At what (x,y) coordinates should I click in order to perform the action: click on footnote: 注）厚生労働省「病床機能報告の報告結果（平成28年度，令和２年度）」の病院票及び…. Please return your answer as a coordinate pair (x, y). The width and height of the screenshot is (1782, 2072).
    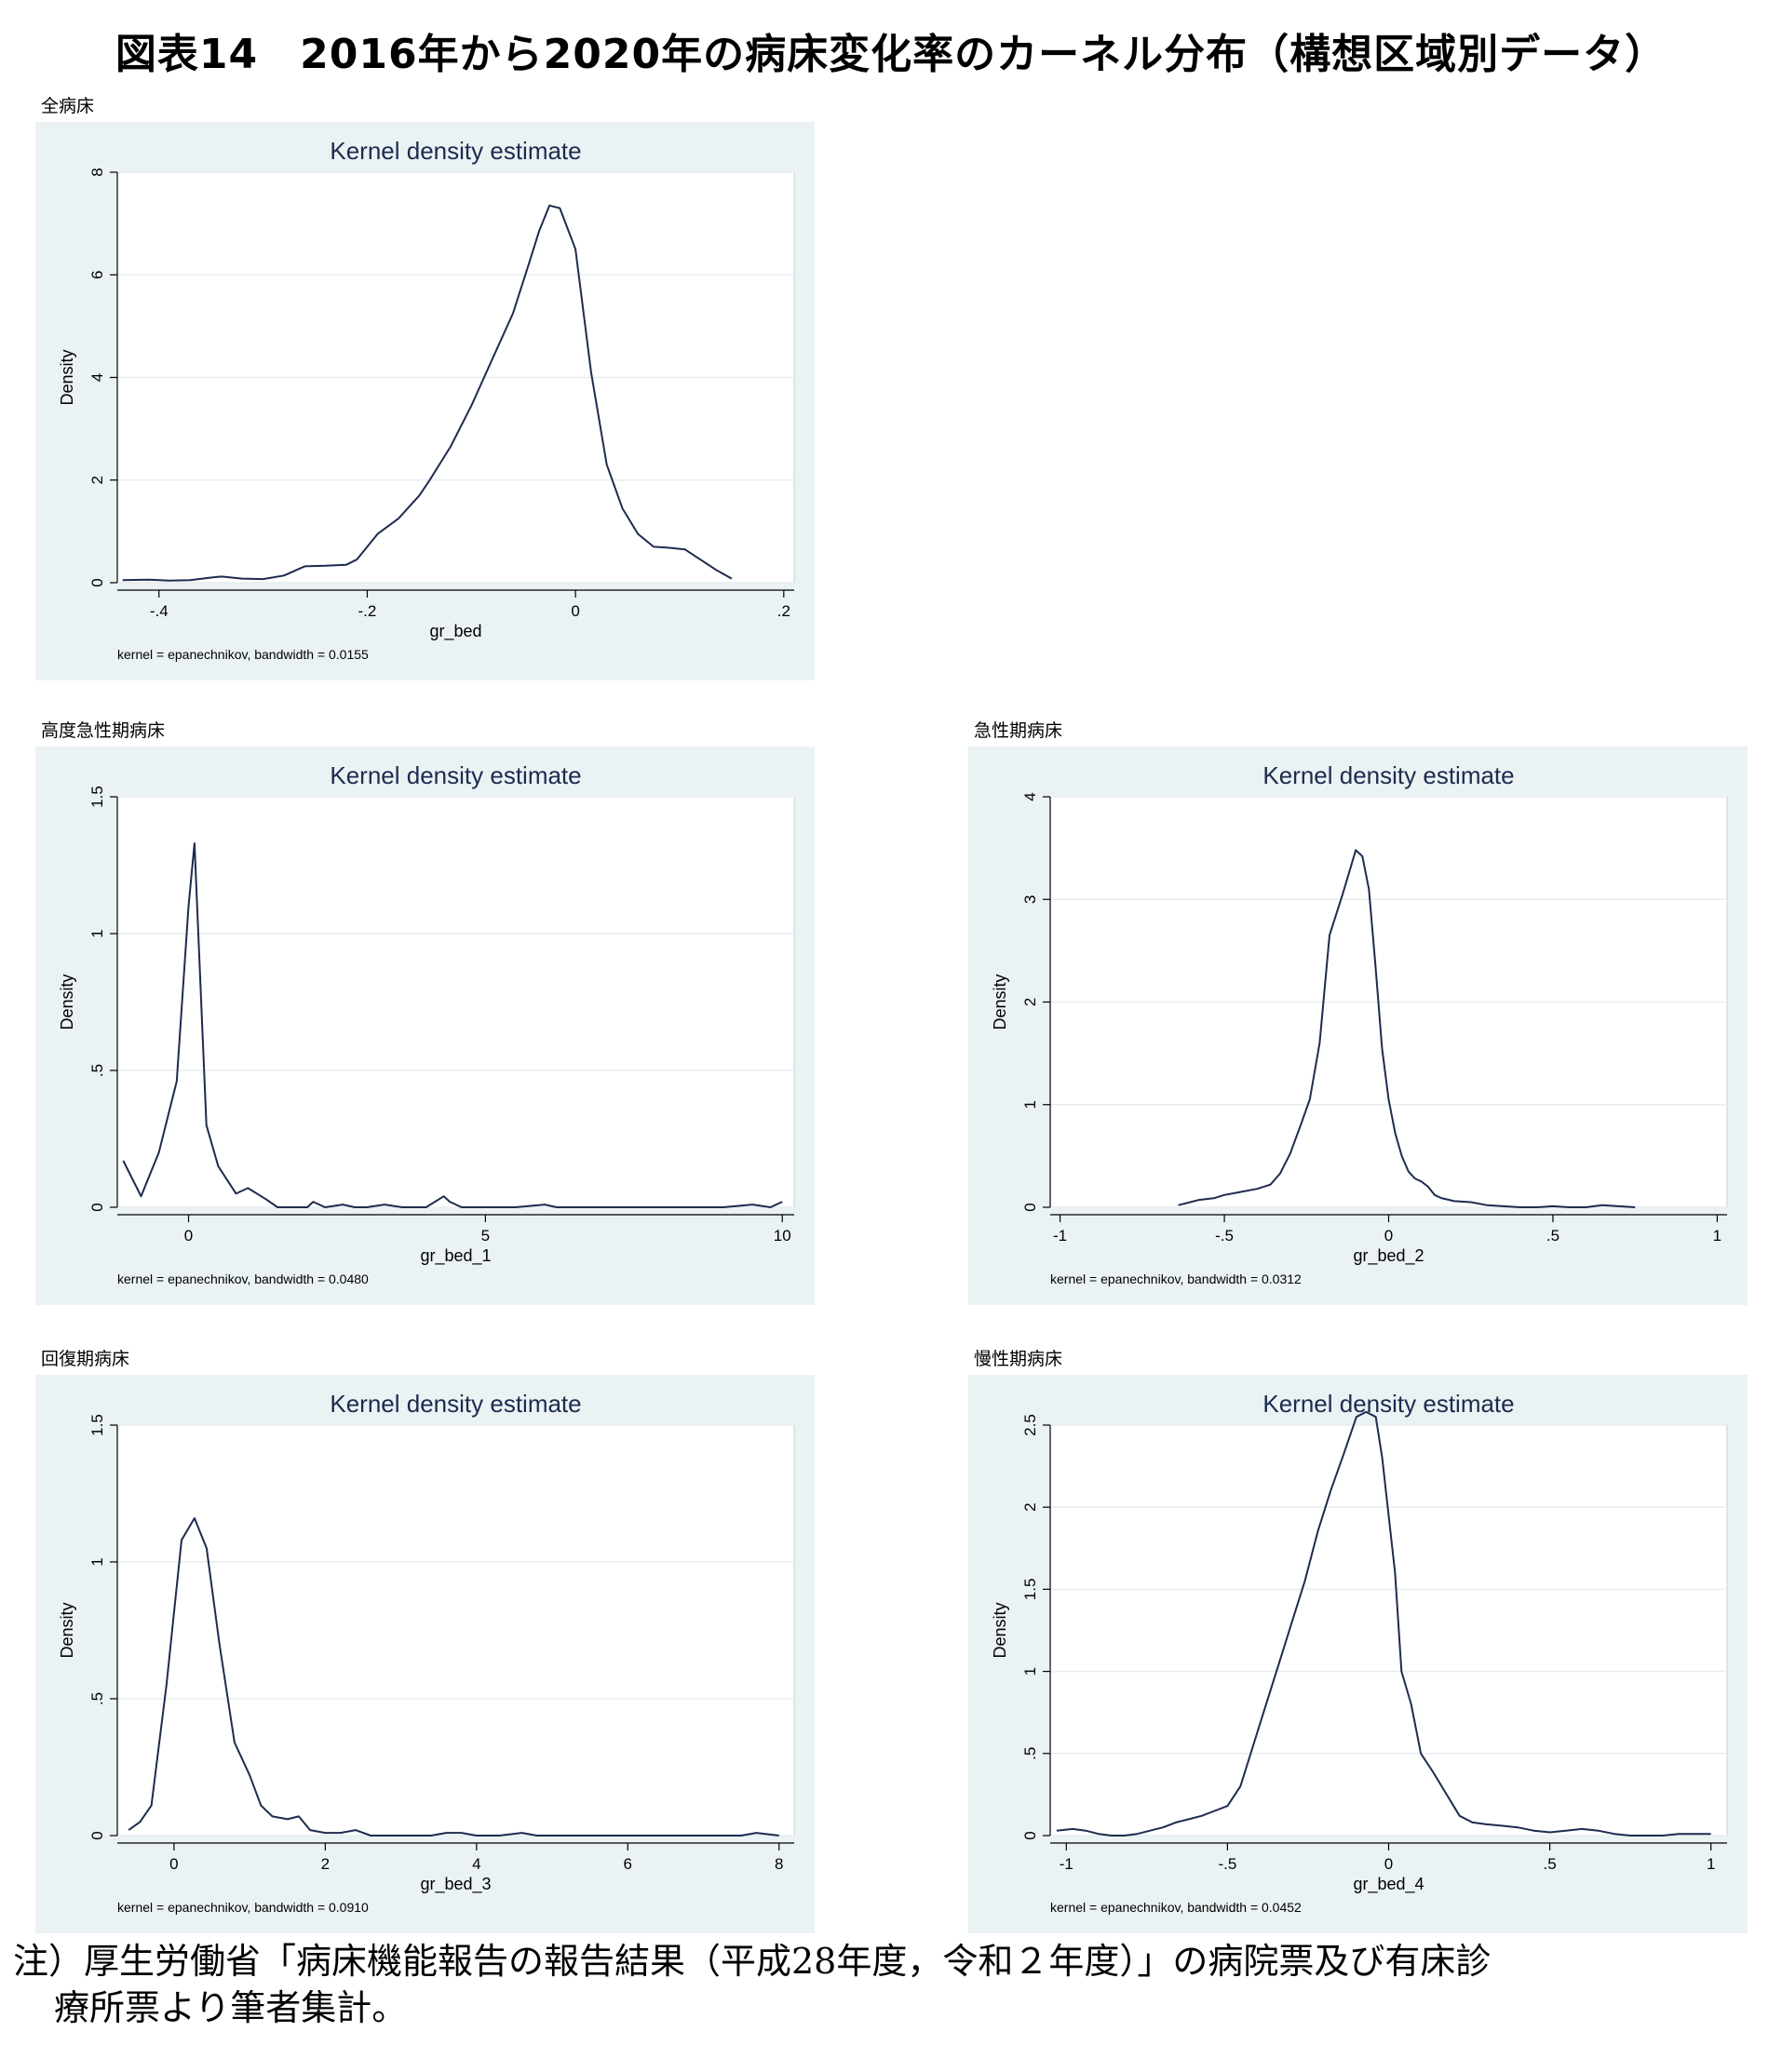
    Looking at the image, I should click on (893, 1984).